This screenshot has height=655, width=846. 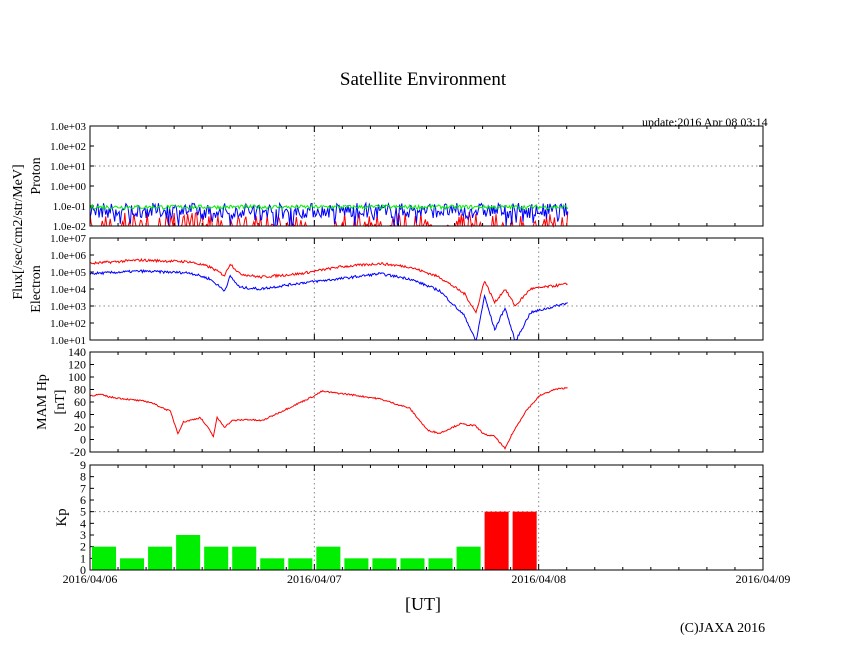 I want to click on y-tick-label: 140, so click(x=77, y=352).